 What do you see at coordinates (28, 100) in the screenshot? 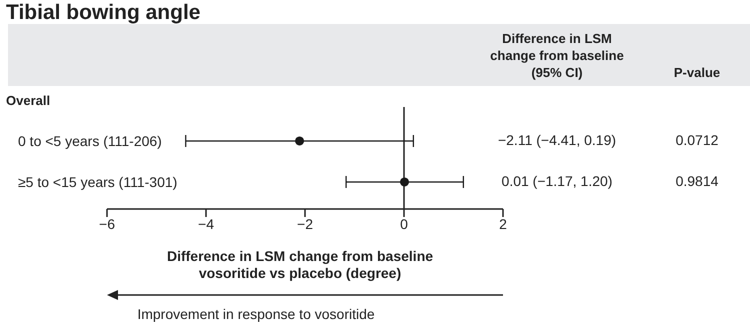
I see `text: Overall` at bounding box center [28, 100].